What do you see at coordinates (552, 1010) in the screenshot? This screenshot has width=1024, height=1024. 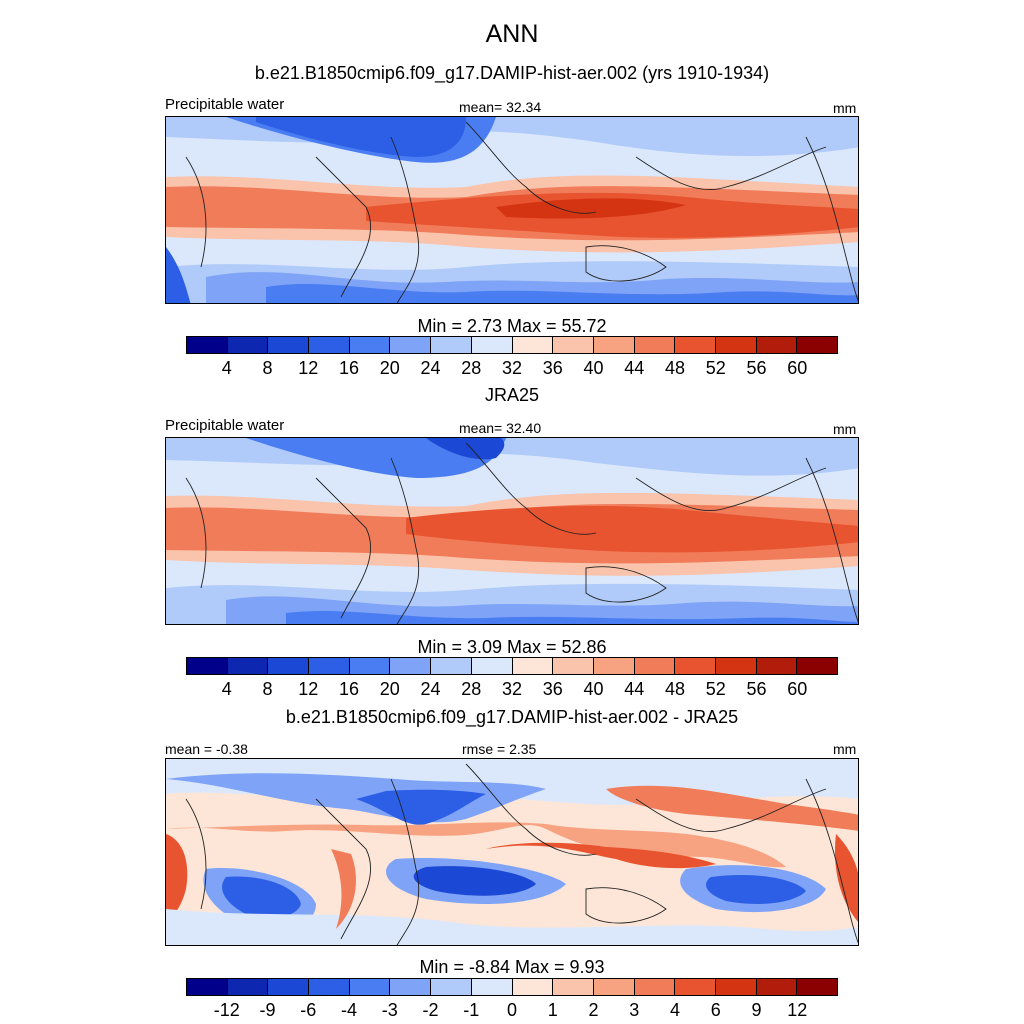 I see `colorbar-tick-label: 1` at bounding box center [552, 1010].